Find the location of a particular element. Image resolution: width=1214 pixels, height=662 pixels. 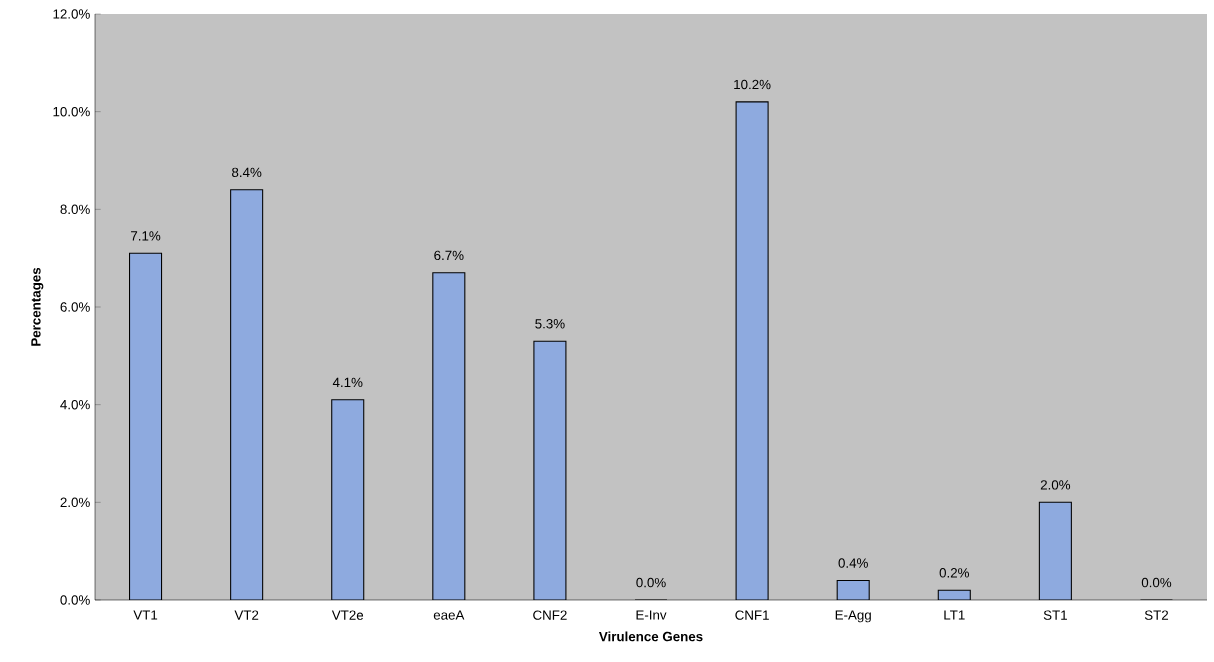

y-tick-label: 0.0% is located at coordinates (75, 600).